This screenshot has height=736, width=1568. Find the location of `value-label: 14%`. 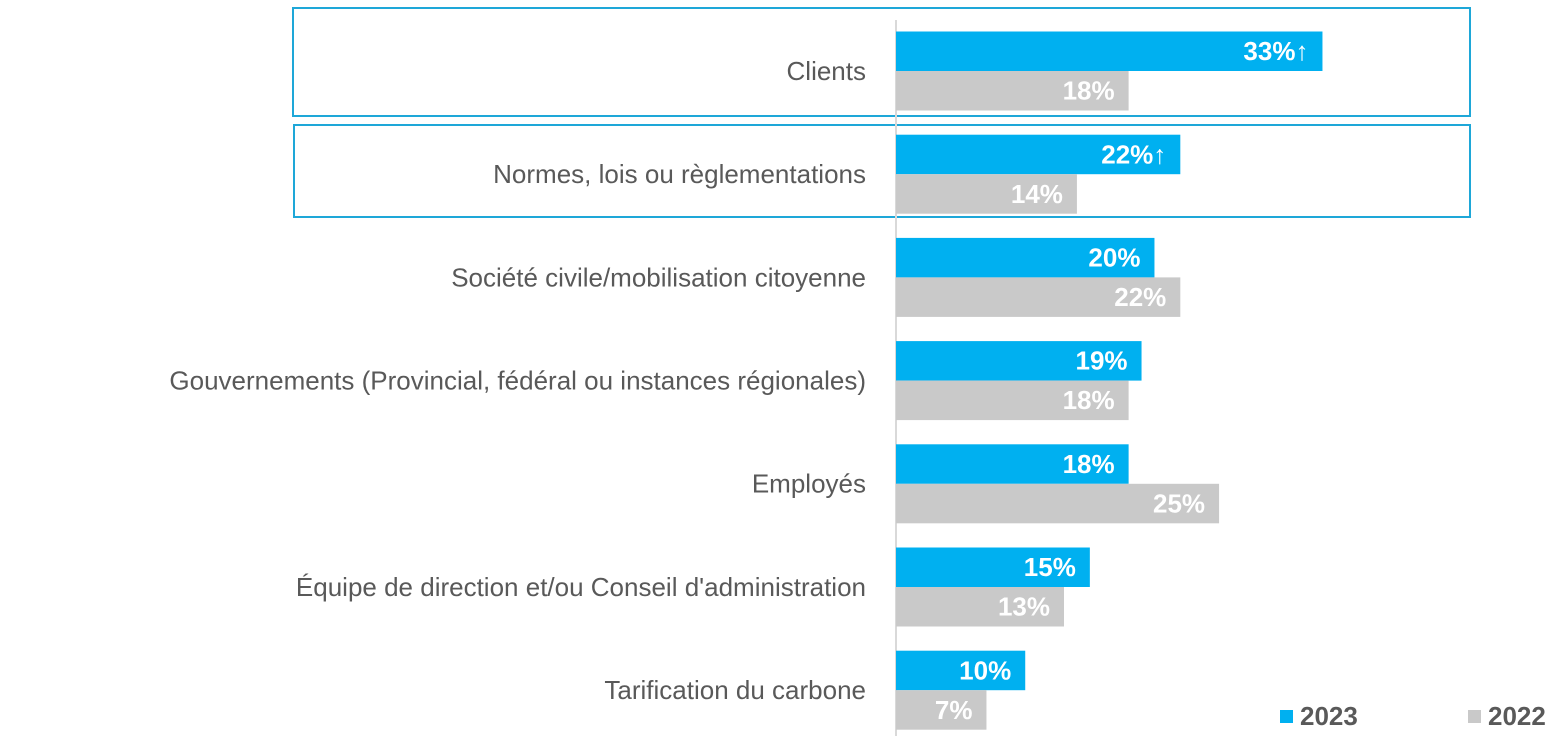

value-label: 14% is located at coordinates (1037, 194).